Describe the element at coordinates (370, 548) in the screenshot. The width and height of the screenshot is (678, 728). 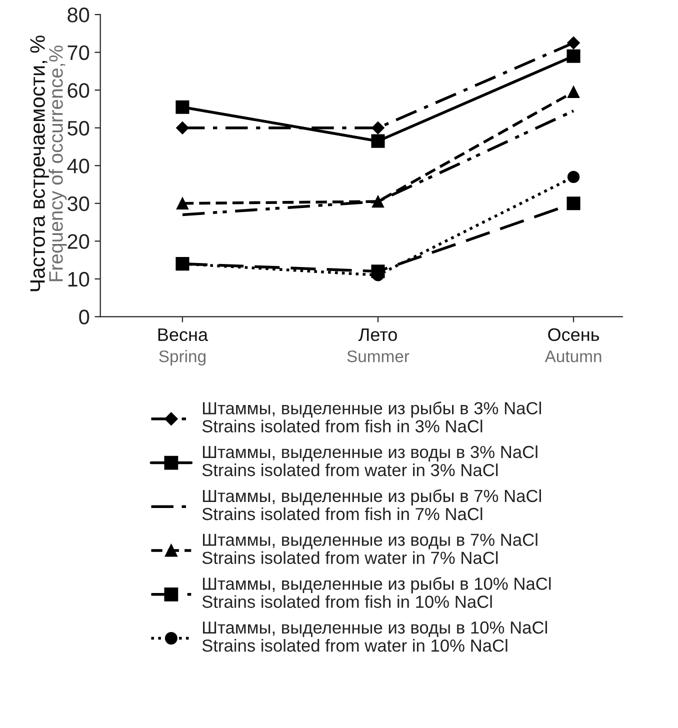
I see `legend-label: Штаммы, выделенные из воды в 7% NaCl Strains isolated from water in 7% NaCl` at that location.